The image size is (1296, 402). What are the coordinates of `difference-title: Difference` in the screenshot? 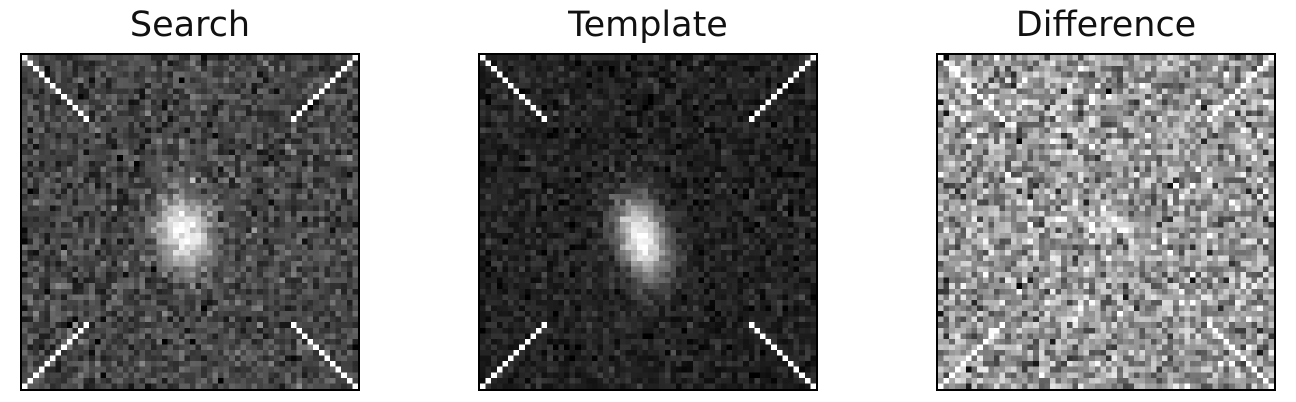 It's located at (1106, 25).